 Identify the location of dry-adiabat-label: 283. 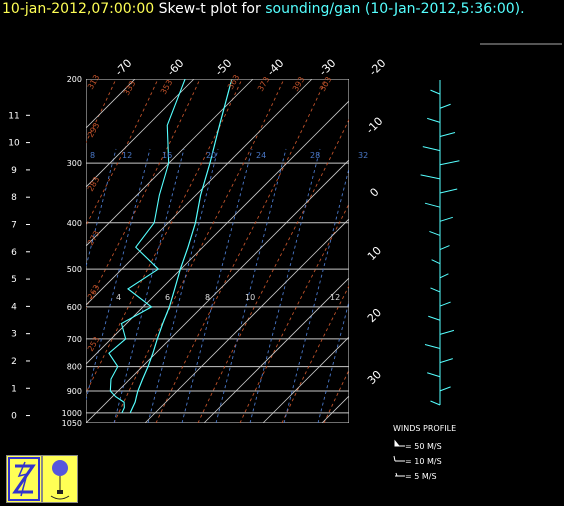
(93, 184).